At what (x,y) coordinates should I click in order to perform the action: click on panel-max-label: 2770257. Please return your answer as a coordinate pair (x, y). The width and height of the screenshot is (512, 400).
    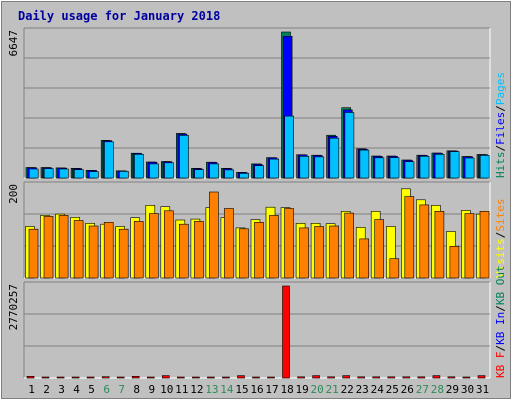
    Looking at the image, I should click on (13, 307).